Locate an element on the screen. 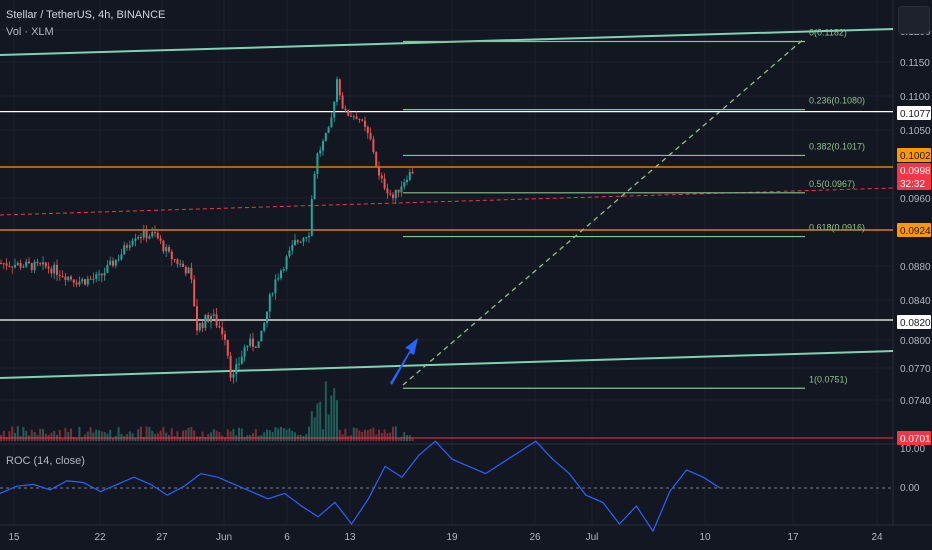 This screenshot has height=550, width=932. symbol-title: Stellar / TetherUS, 4h, BINANCE is located at coordinates (86, 15).